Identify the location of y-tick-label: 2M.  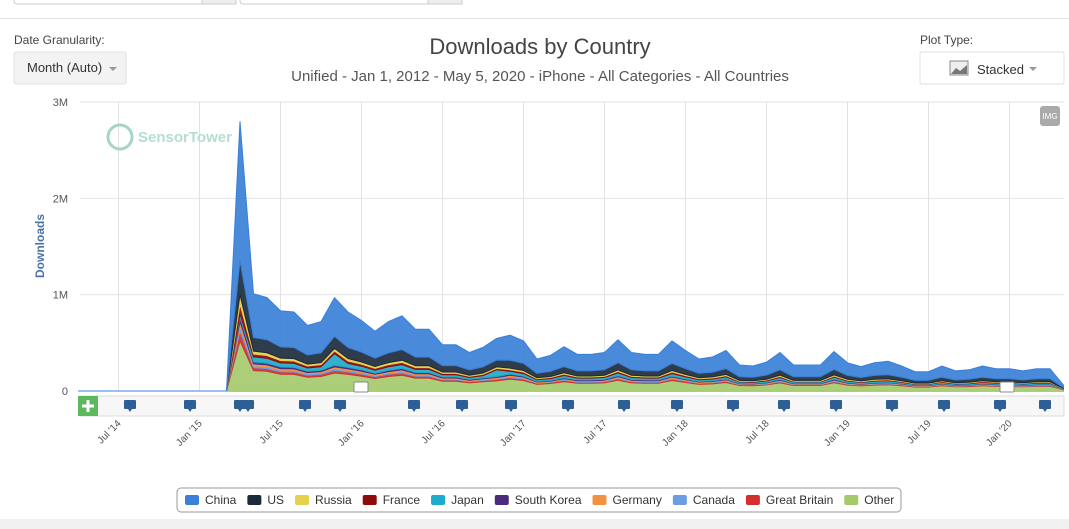
(60, 199).